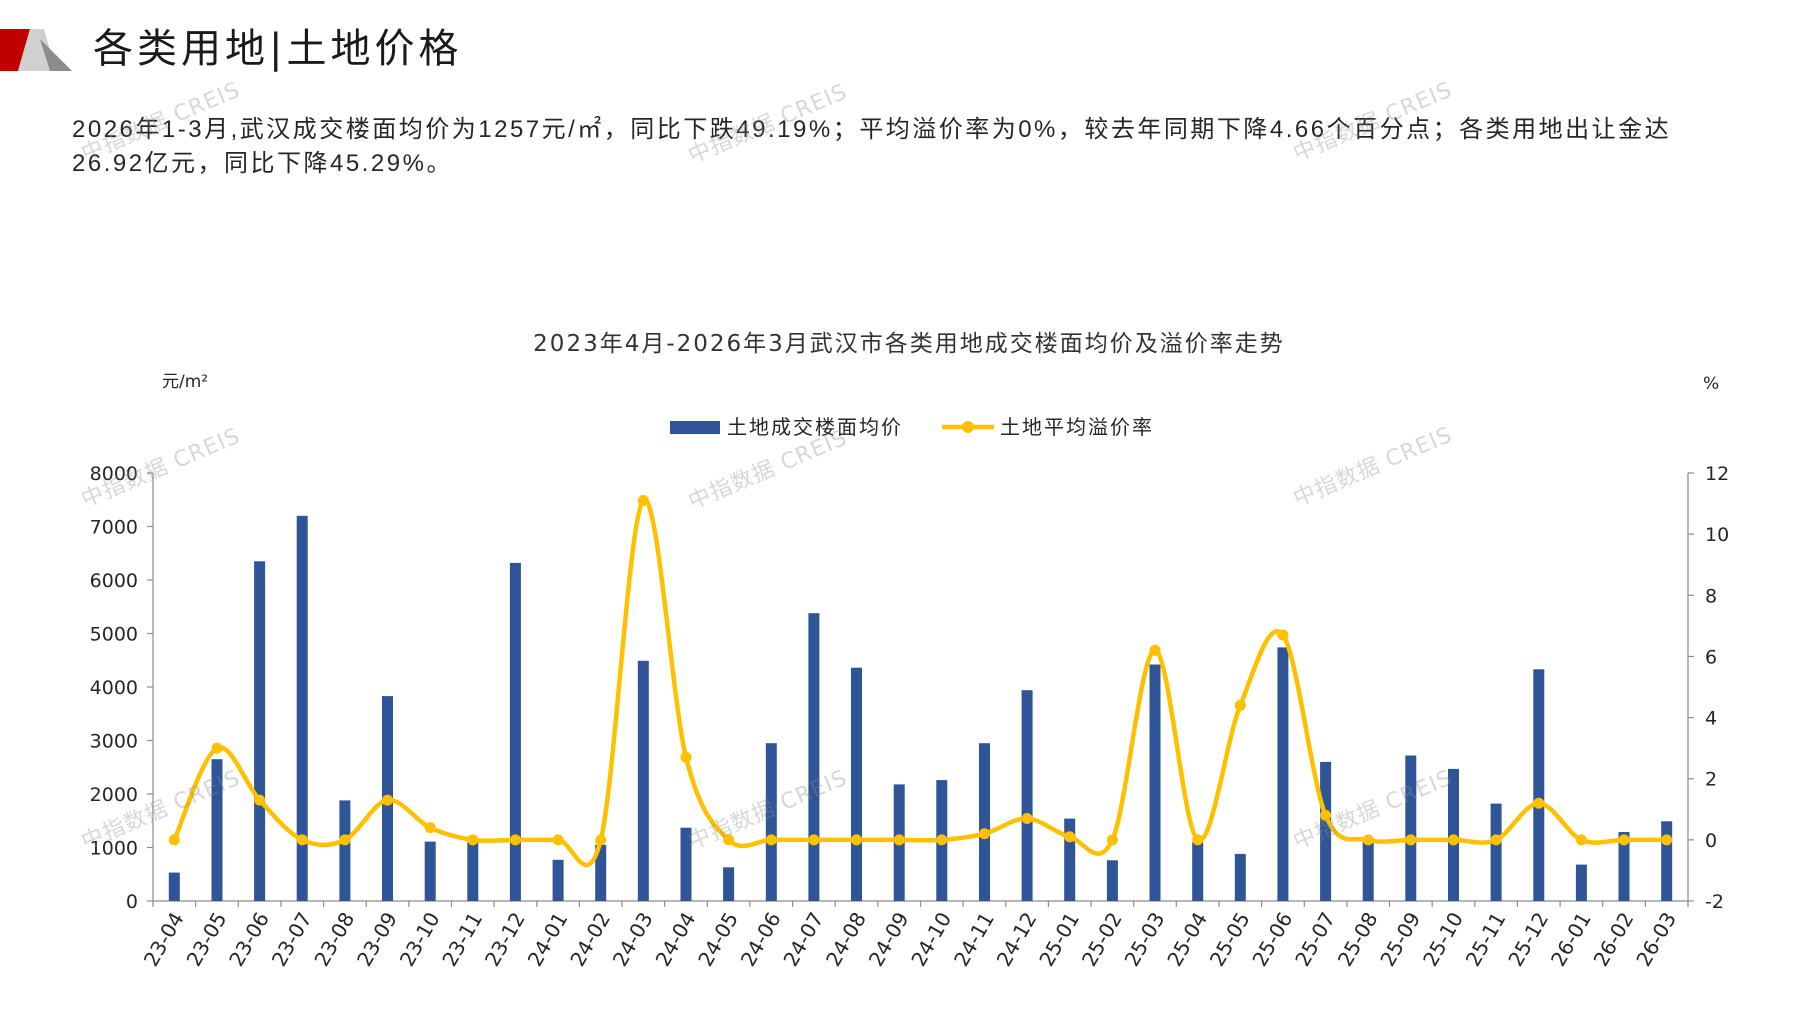 This screenshot has width=1797, height=1010. Describe the element at coordinates (1102, 939) in the screenshot. I see `x-tick-label: 25-02` at that location.